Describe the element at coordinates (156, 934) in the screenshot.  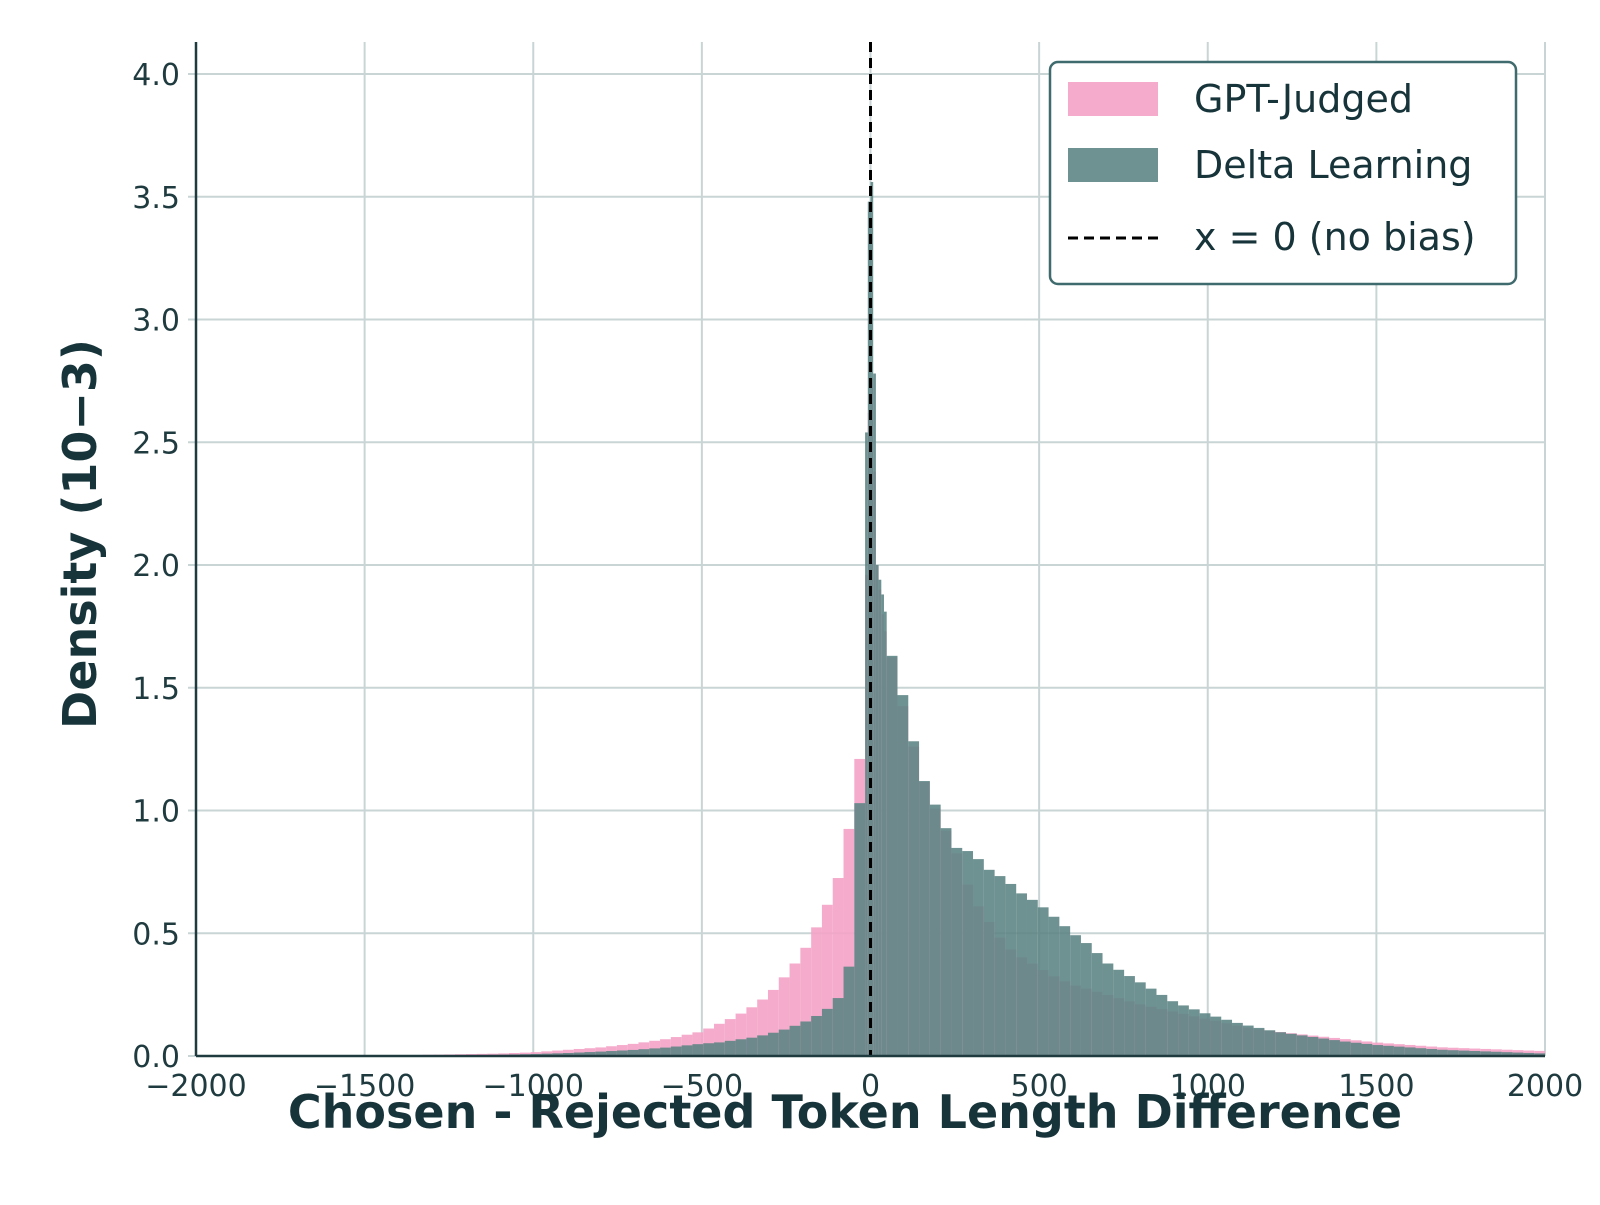
I see `y-tick-label: 0.5` at that location.